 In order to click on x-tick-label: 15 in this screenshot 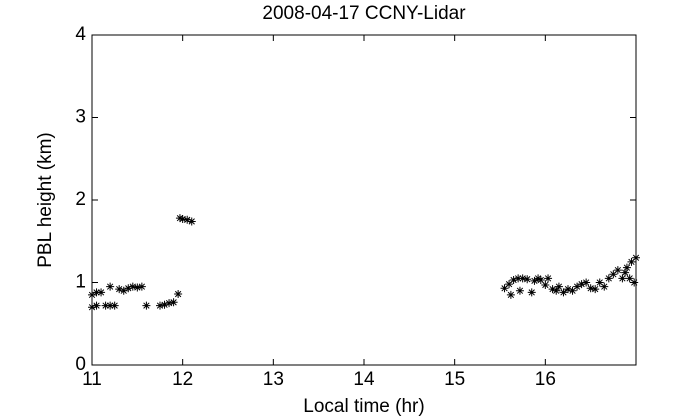, I will do `click(454, 379)`.